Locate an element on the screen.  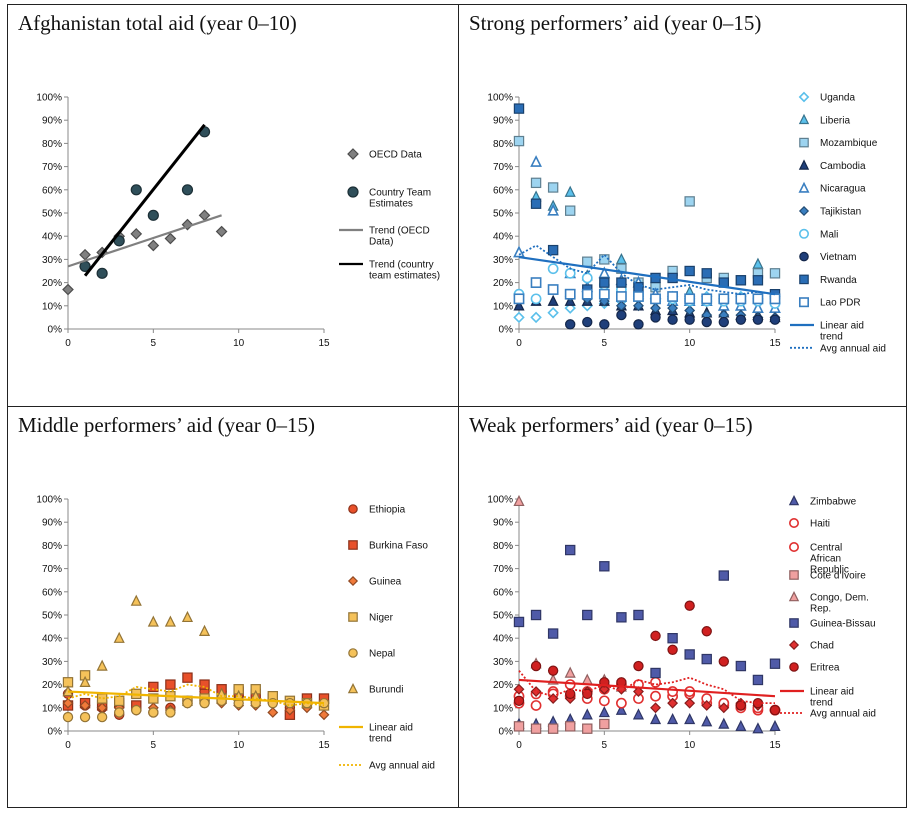
series-lao-pdr is located at coordinates (647, 291).